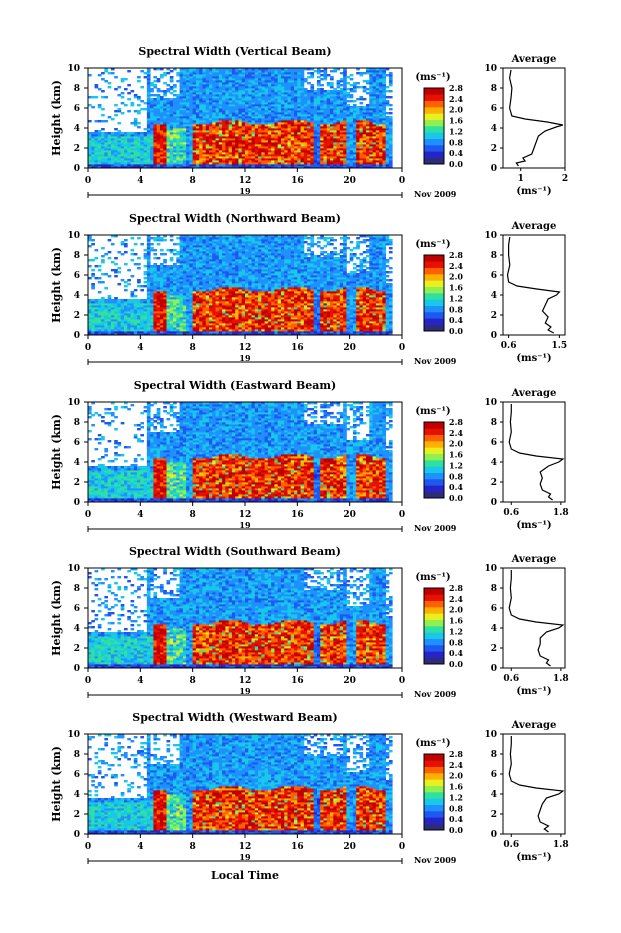 The image size is (621, 933). I want to click on colorbar-tick-label: 2.4, so click(456, 99).